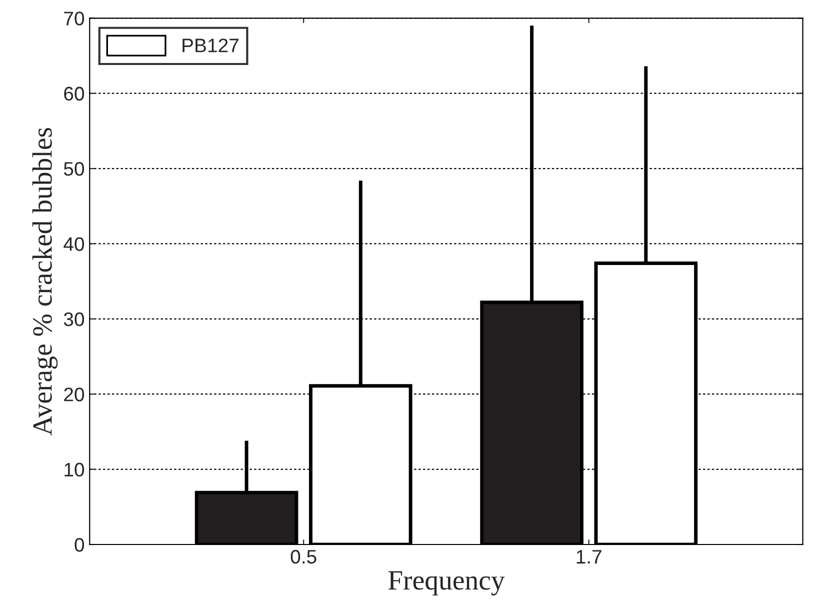  What do you see at coordinates (79, 545) in the screenshot?
I see `y-tick-label: 0` at bounding box center [79, 545].